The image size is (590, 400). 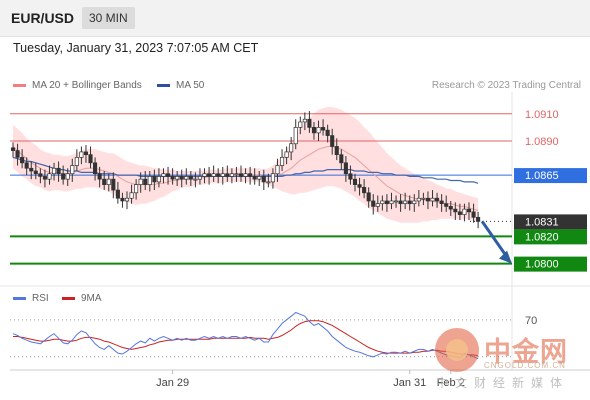 I want to click on level-label-1-0831-bg, so click(x=550, y=222).